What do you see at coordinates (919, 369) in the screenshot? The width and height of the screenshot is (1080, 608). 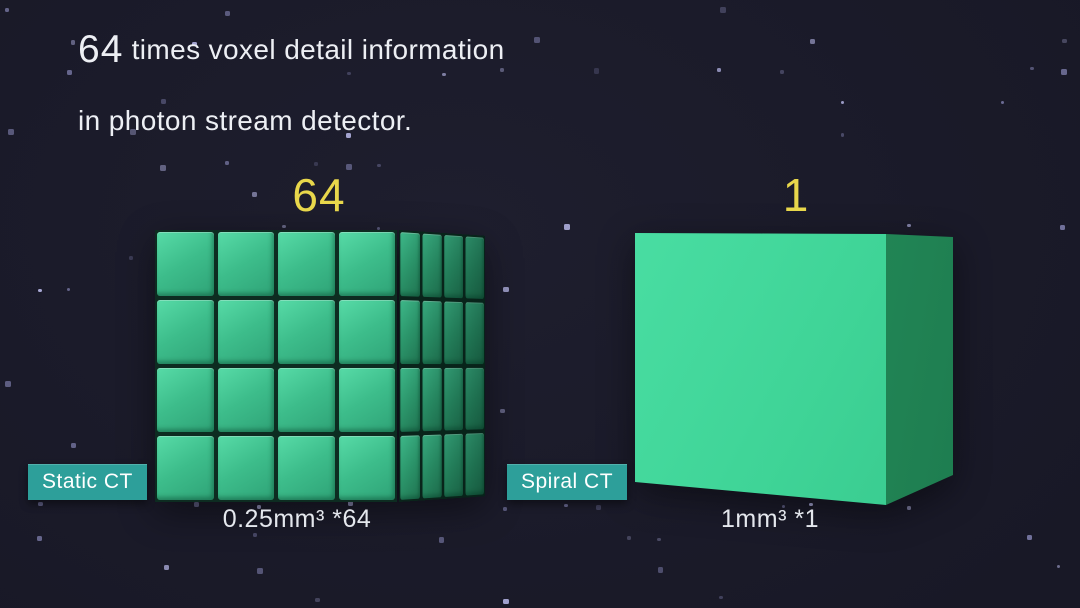 I see `spiral-cube-side` at bounding box center [919, 369].